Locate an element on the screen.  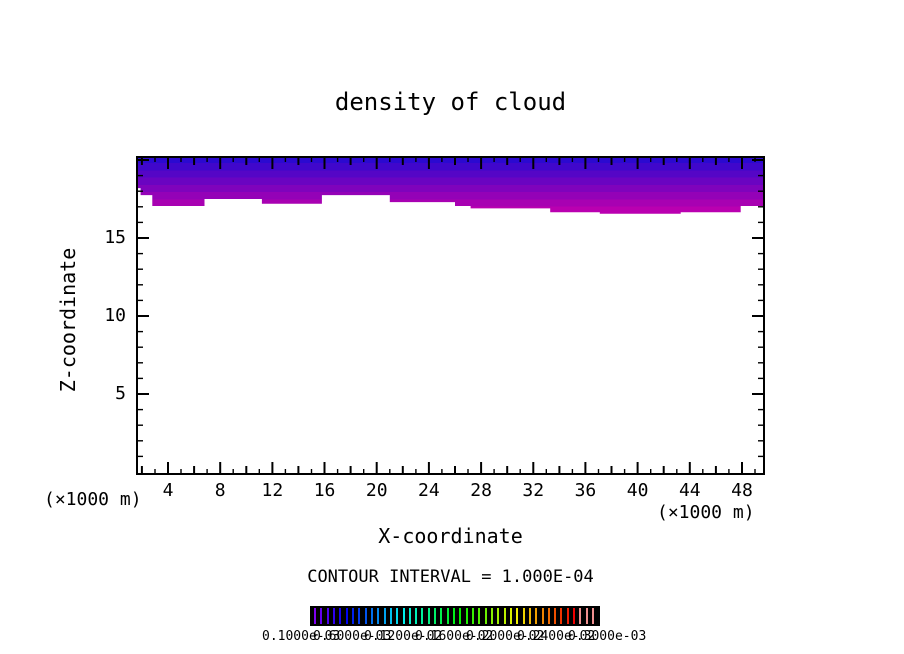
z-axis-label: Z-coordinate is located at coordinates (69, 320).